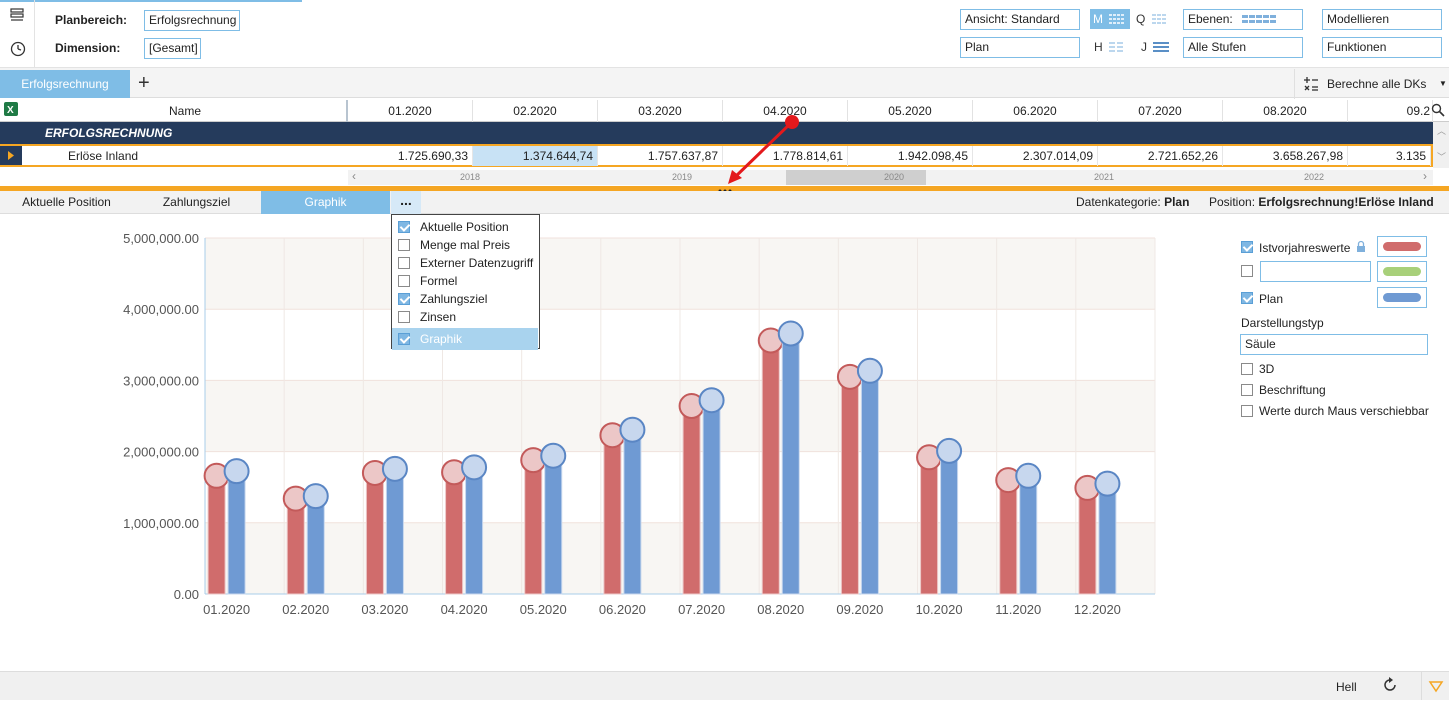  I want to click on x-tick-label: 07.2020, so click(701, 609).